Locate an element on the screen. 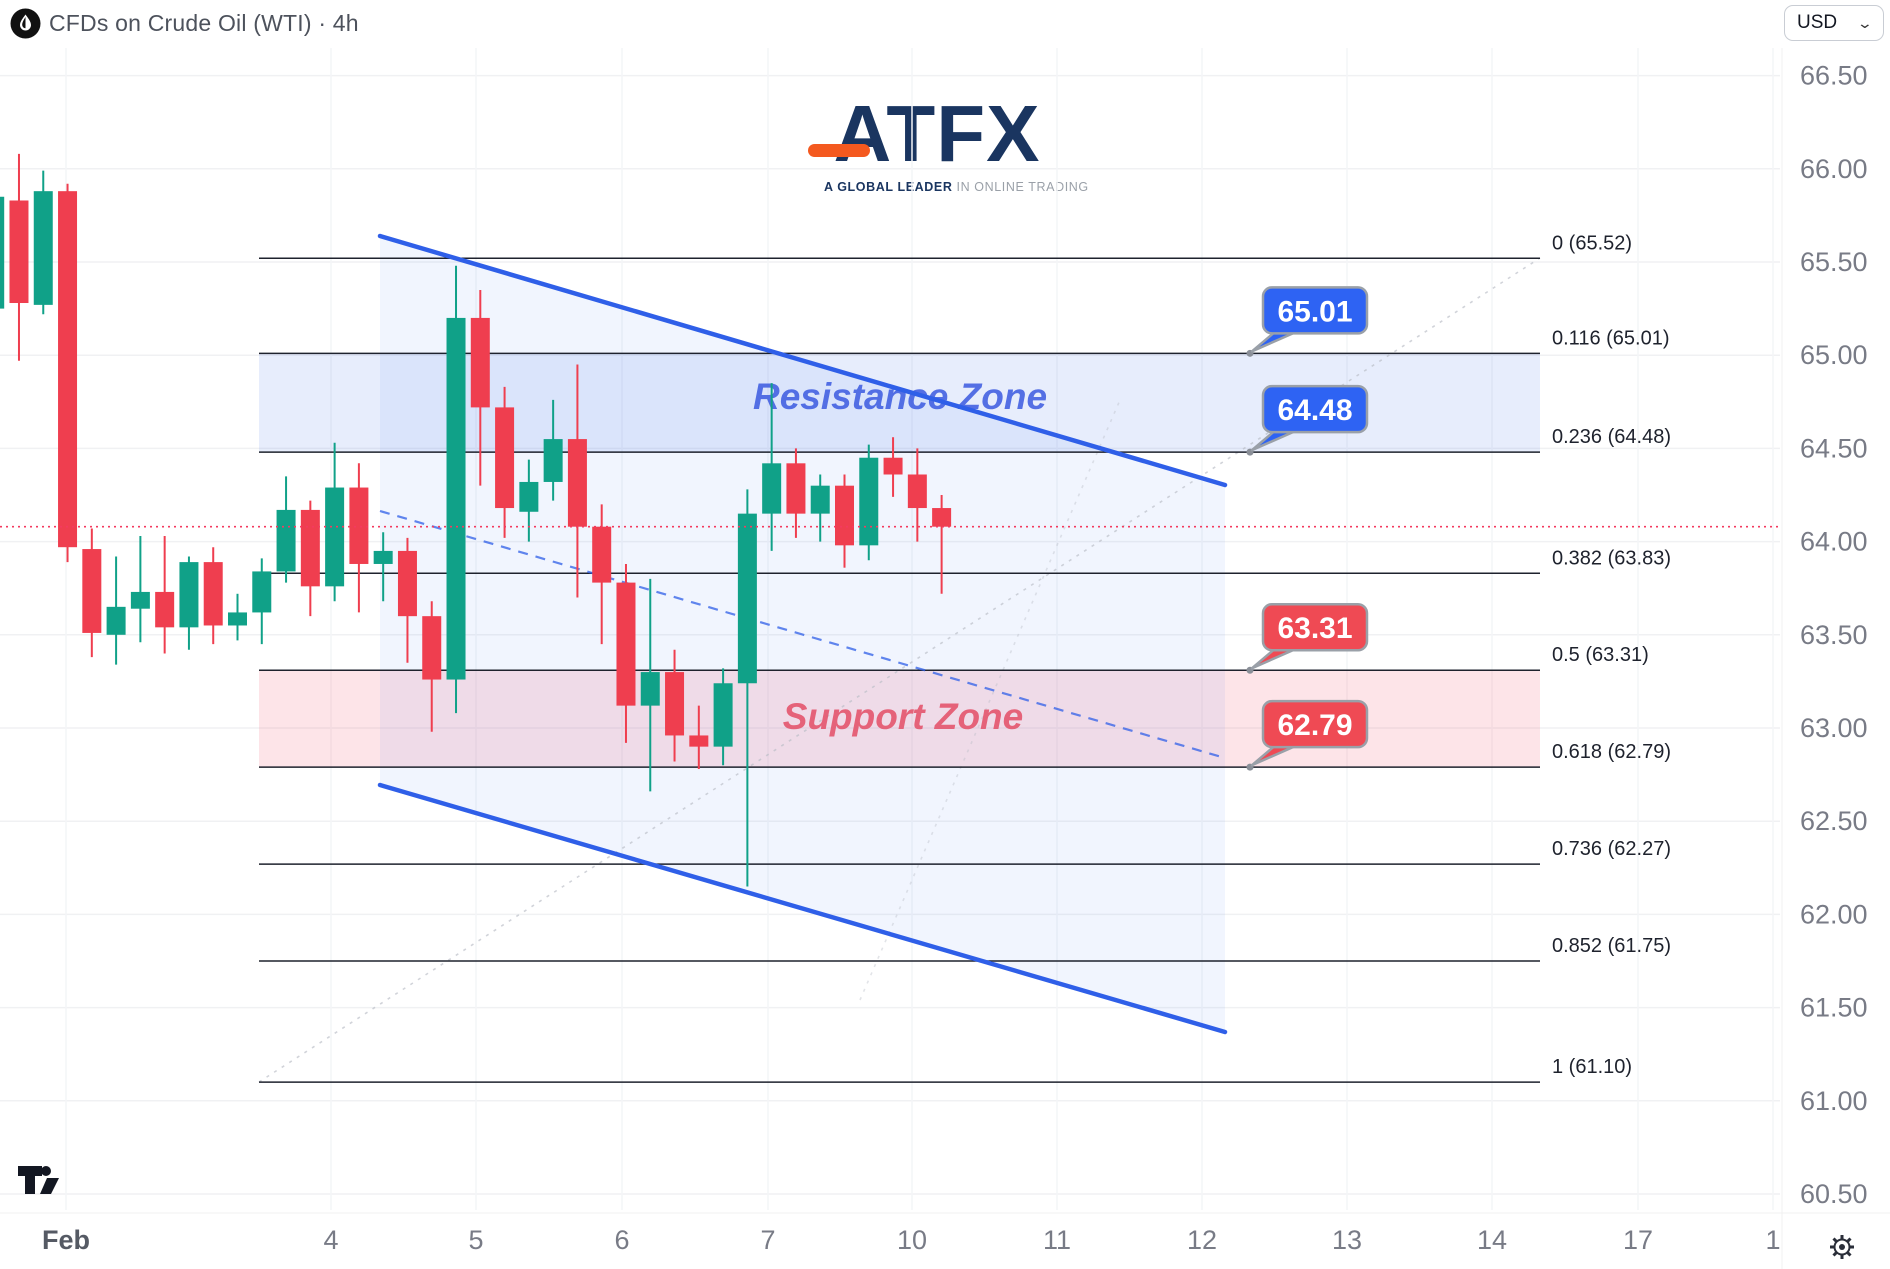 The width and height of the screenshot is (1890, 1269). time-axis-label: 1 is located at coordinates (1772, 1240).